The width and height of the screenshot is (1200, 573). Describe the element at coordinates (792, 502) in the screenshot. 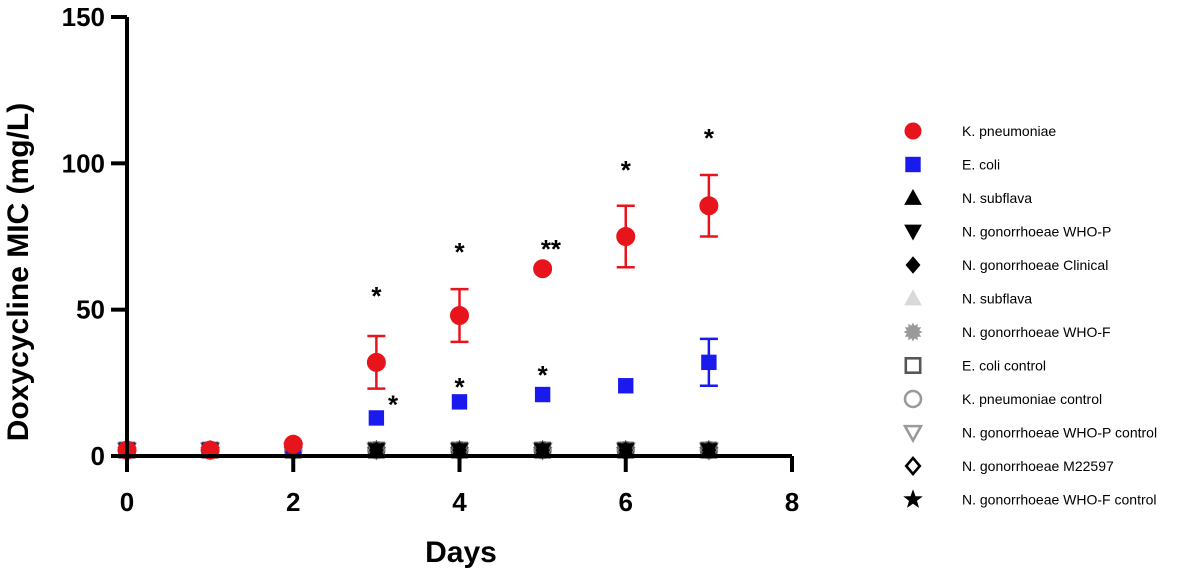

I see `x-tick-label: 8` at that location.